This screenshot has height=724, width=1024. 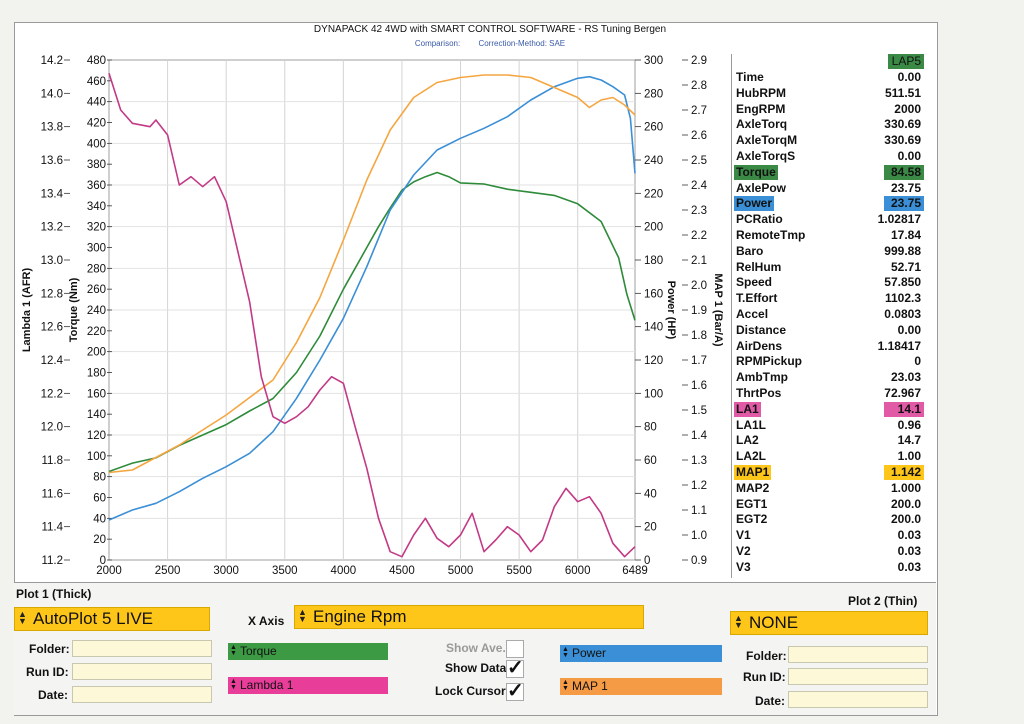 I want to click on panel-value: 23.75, so click(x=905, y=187).